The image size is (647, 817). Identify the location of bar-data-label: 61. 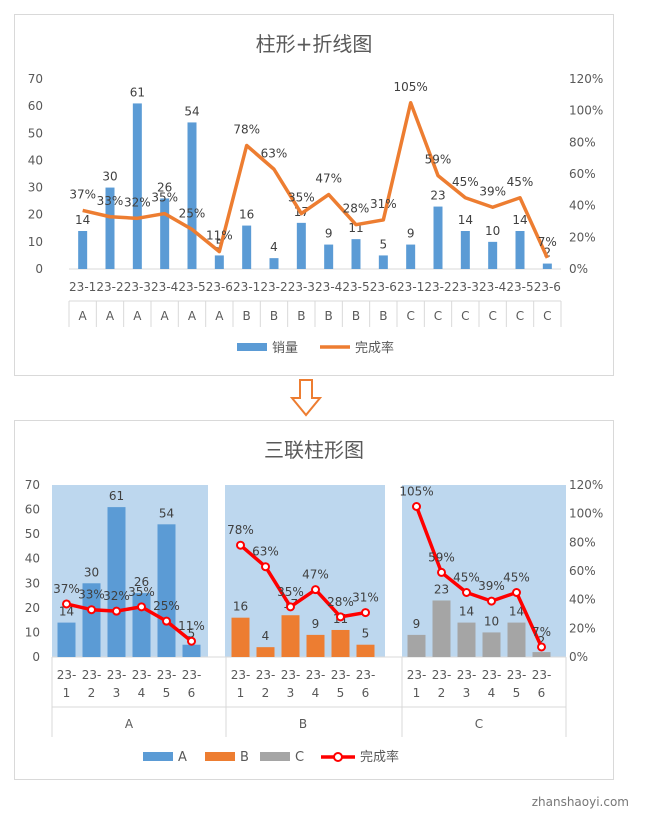
(137, 92).